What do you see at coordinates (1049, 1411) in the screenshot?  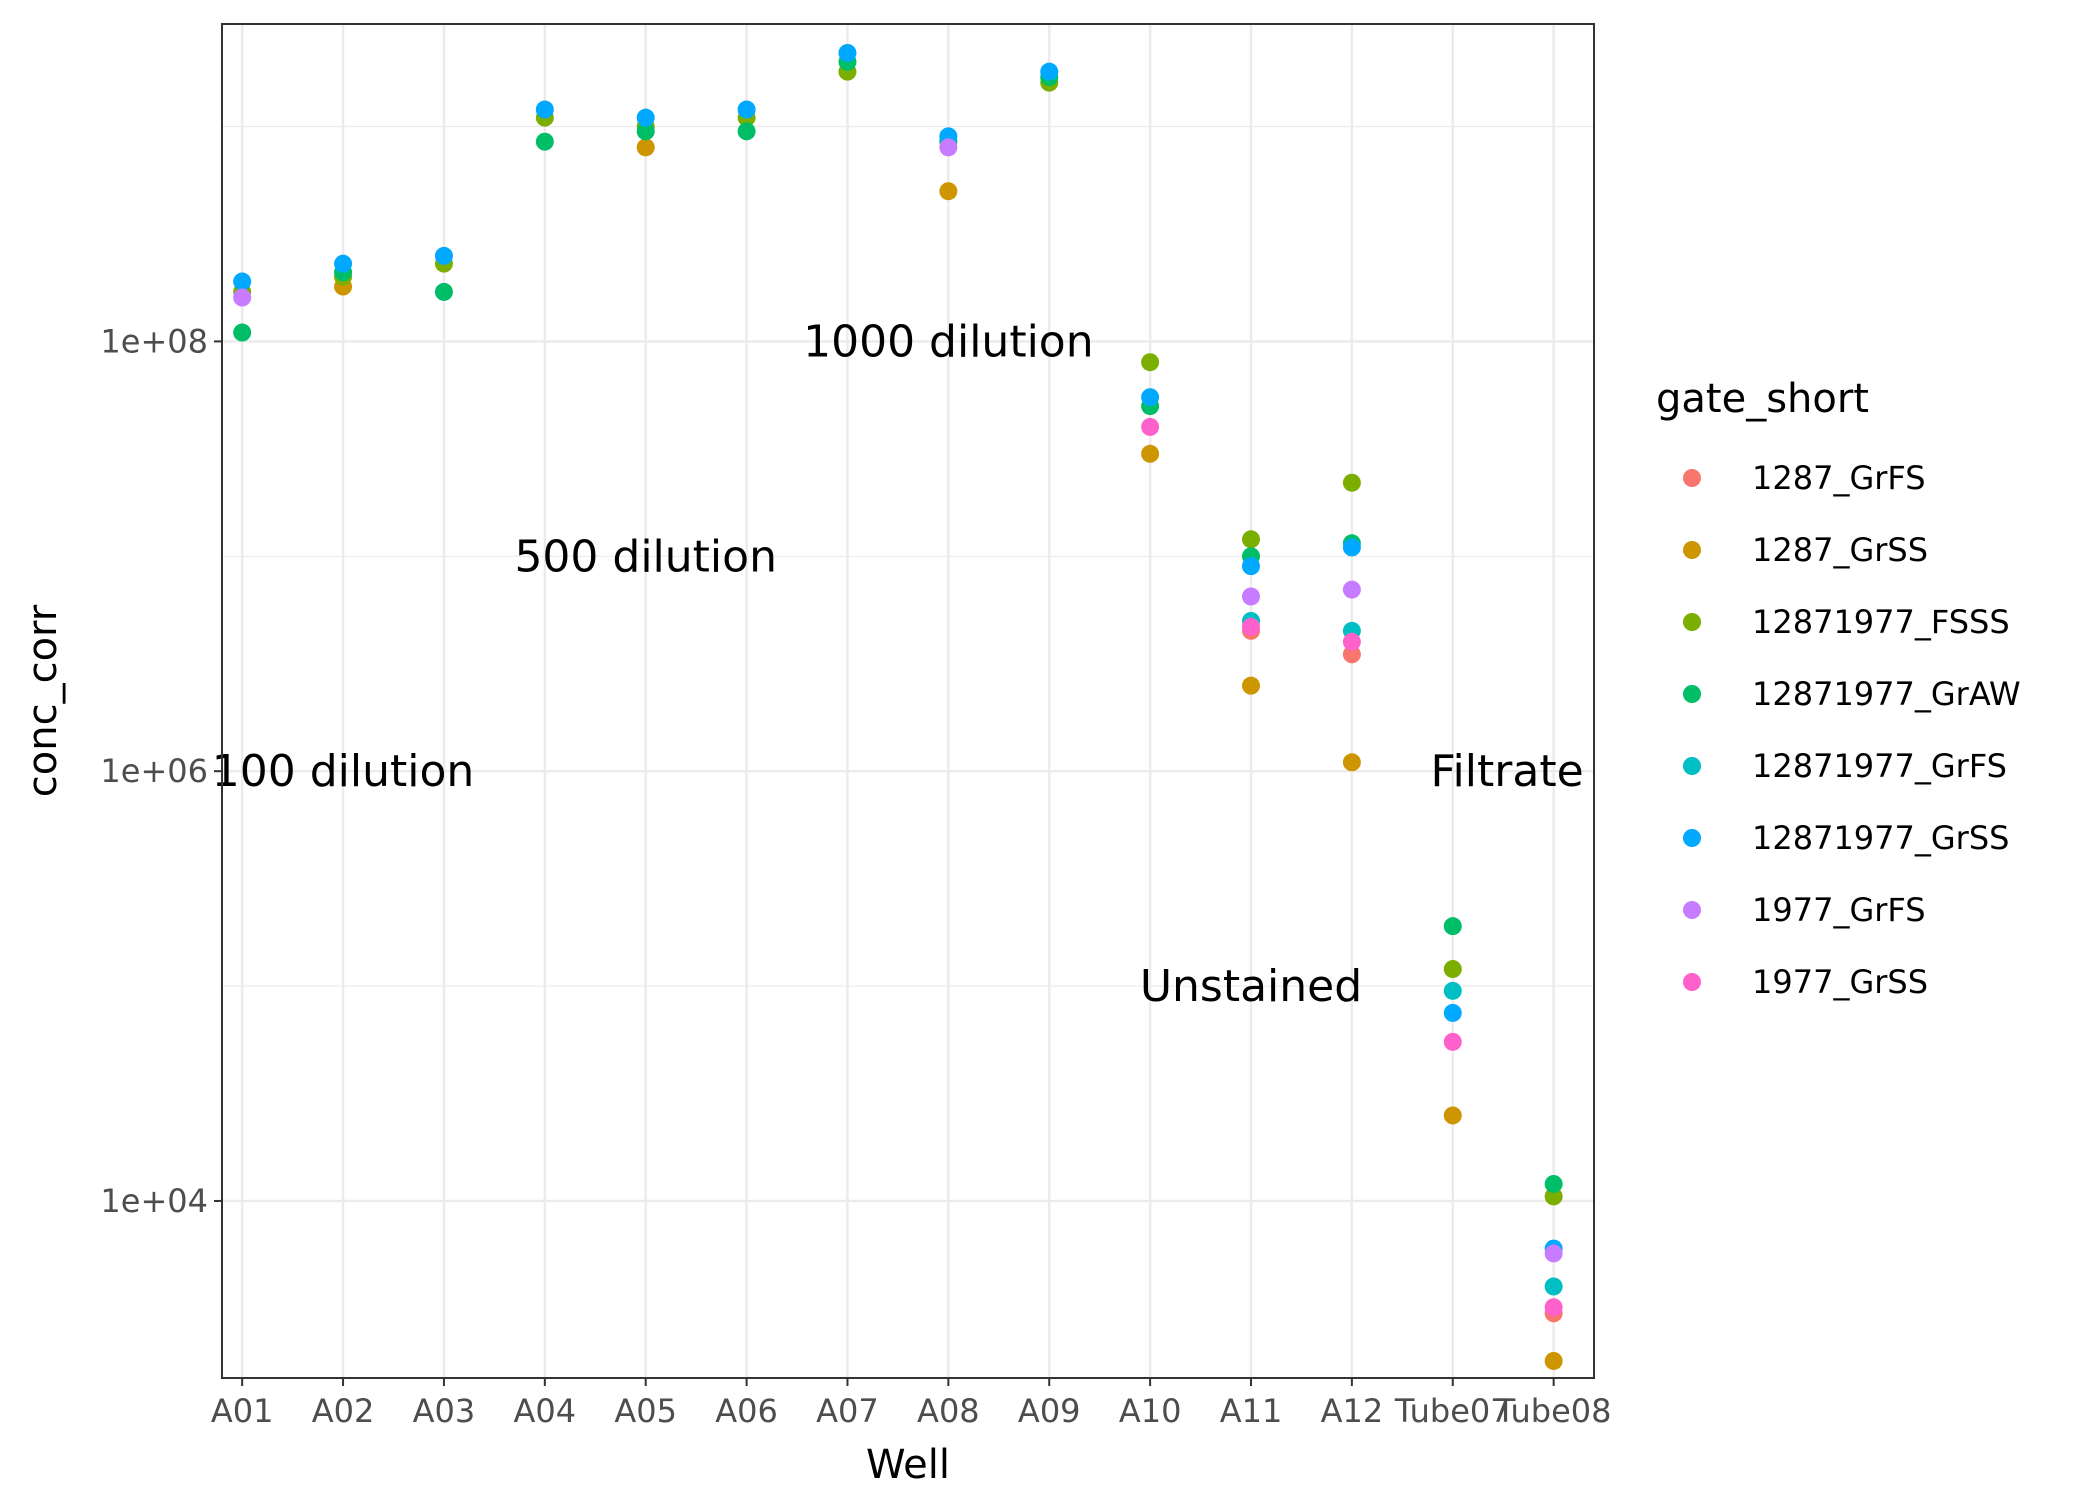 I see `x-tick-label: A09` at bounding box center [1049, 1411].